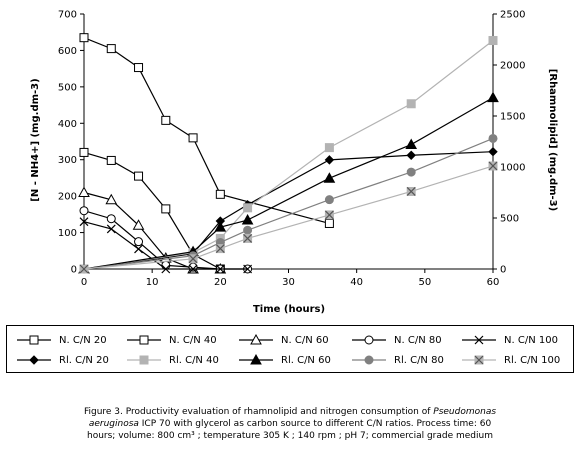 The width and height of the screenshot is (580, 455). I want to click on caption-species: Pseudomonas, so click(465, 412).